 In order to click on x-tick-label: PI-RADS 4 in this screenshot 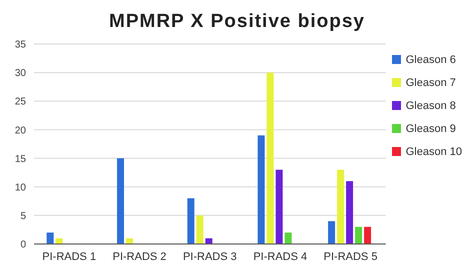, I will do `click(280, 256)`.